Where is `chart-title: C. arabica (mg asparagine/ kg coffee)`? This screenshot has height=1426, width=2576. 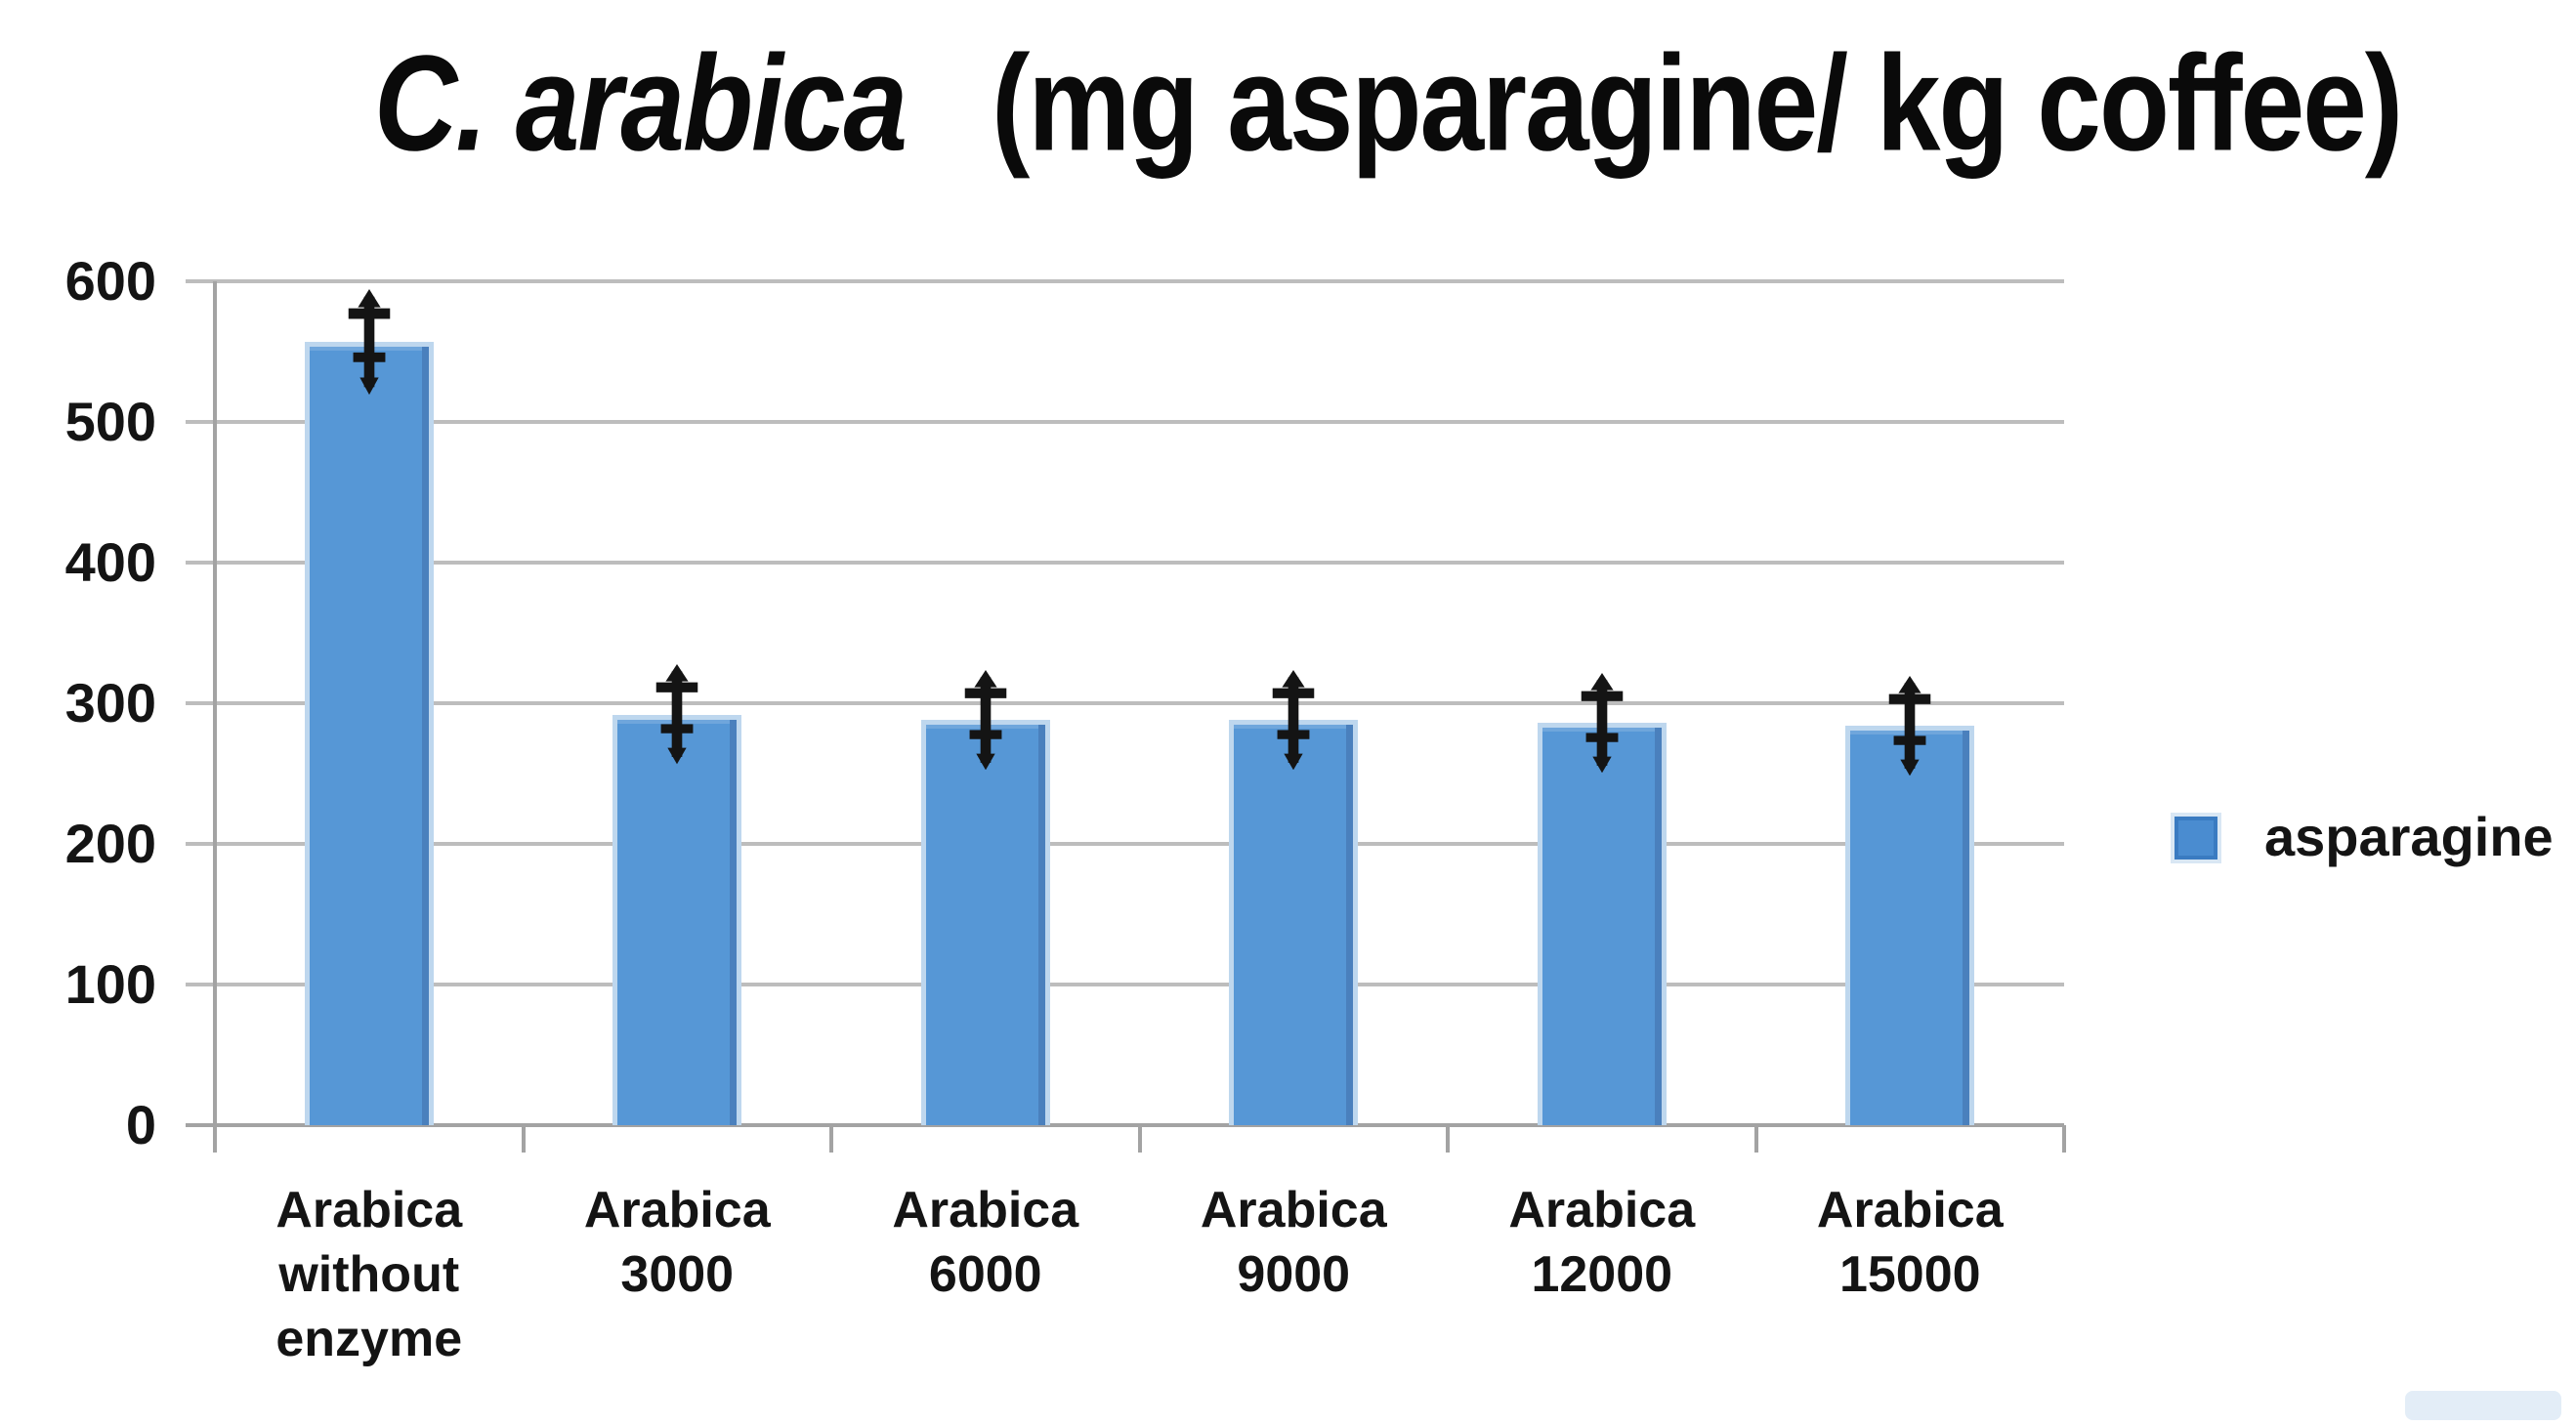
chart-title: C. arabica (mg asparagine/ kg coffee) is located at coordinates (1388, 103).